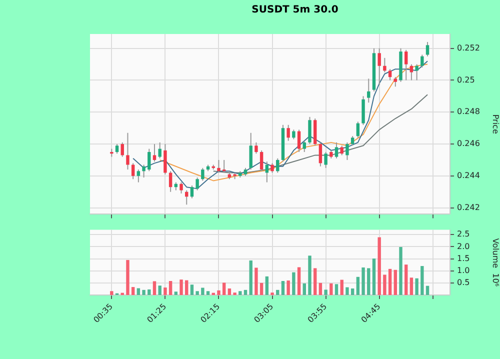  Describe the element at coordinates (463, 258) in the screenshot. I see `y-tick-label: 1.5` at that location.